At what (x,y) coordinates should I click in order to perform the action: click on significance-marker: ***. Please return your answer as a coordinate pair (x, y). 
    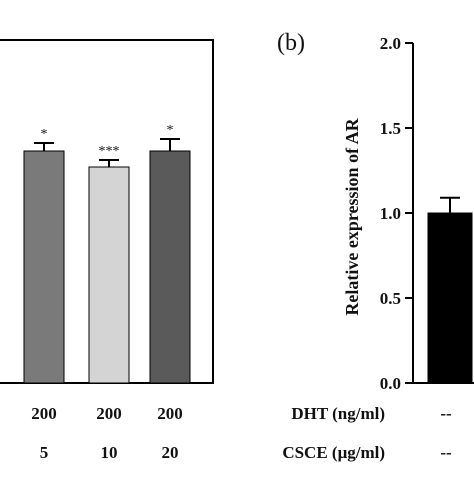
    Looking at the image, I should click on (109, 151).